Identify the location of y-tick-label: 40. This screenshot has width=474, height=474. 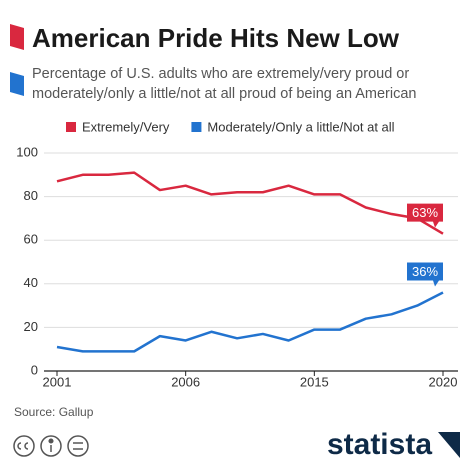
(31, 282).